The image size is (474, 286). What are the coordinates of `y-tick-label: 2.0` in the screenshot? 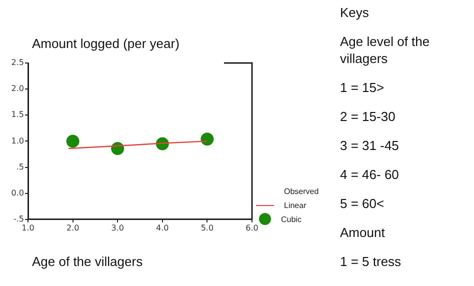 It's located at (17, 89).